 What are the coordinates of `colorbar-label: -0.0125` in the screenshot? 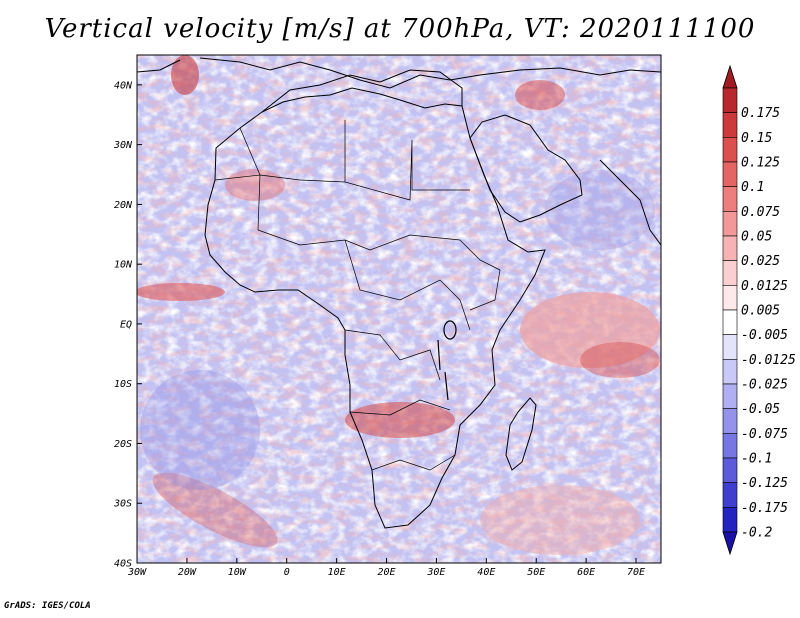 It's located at (768, 360).